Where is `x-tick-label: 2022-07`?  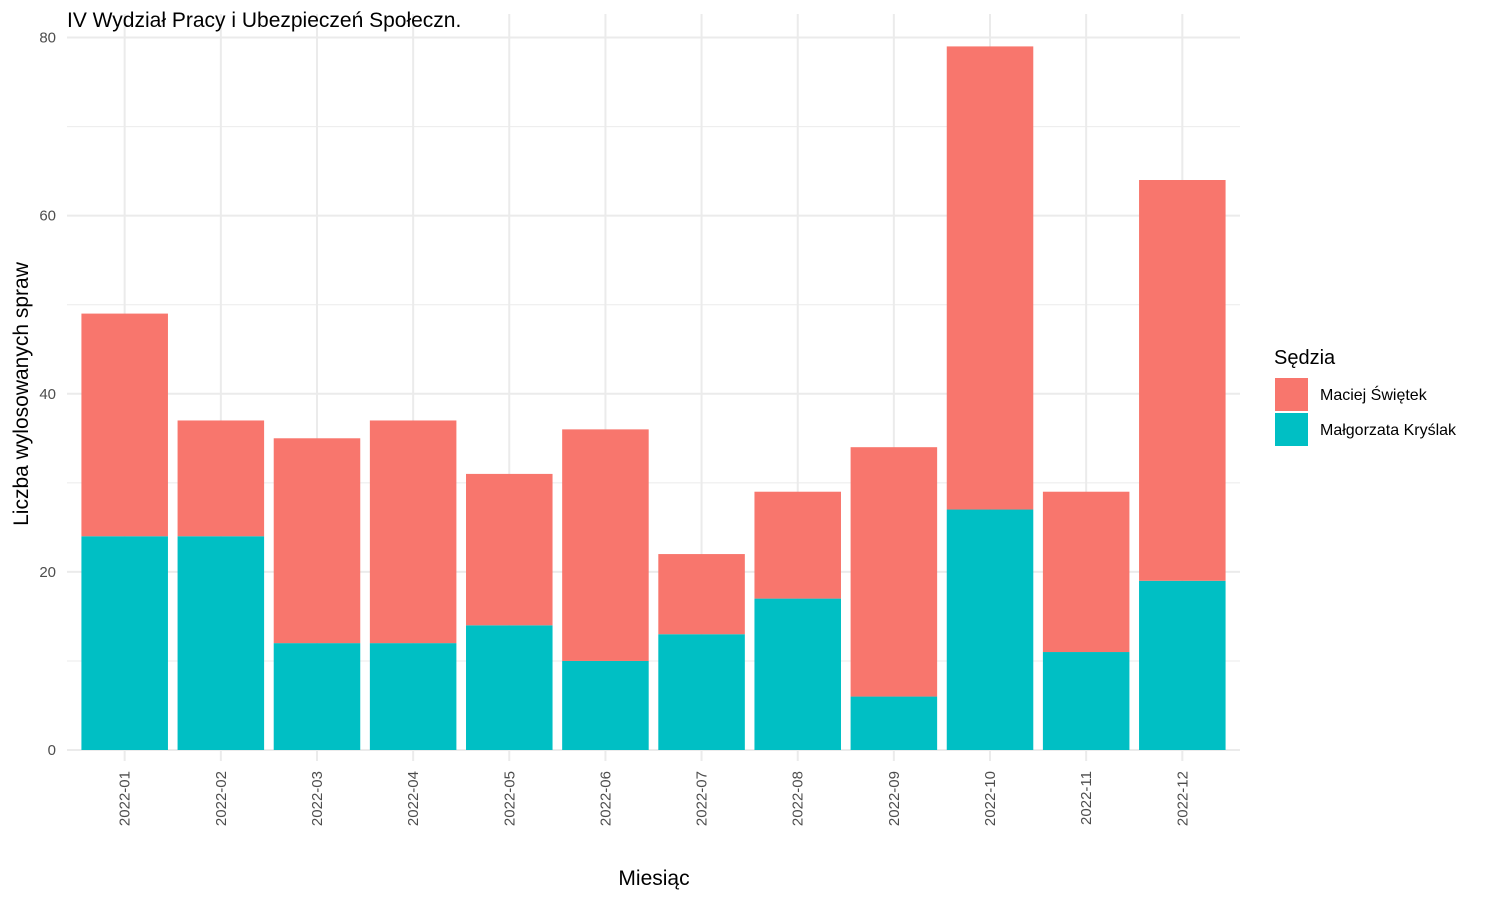
x-tick-label: 2022-07 is located at coordinates (702, 798).